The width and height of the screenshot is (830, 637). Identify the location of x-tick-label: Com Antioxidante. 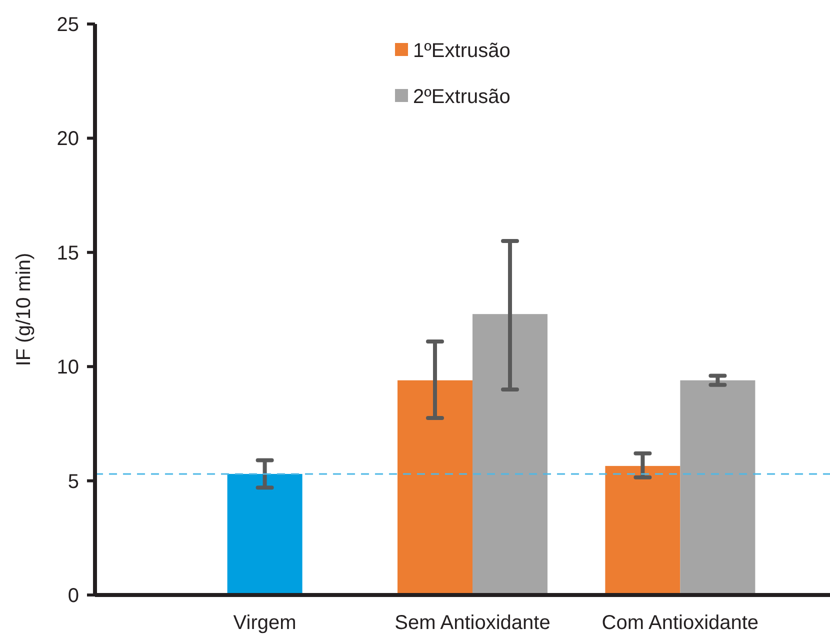
(680, 623).